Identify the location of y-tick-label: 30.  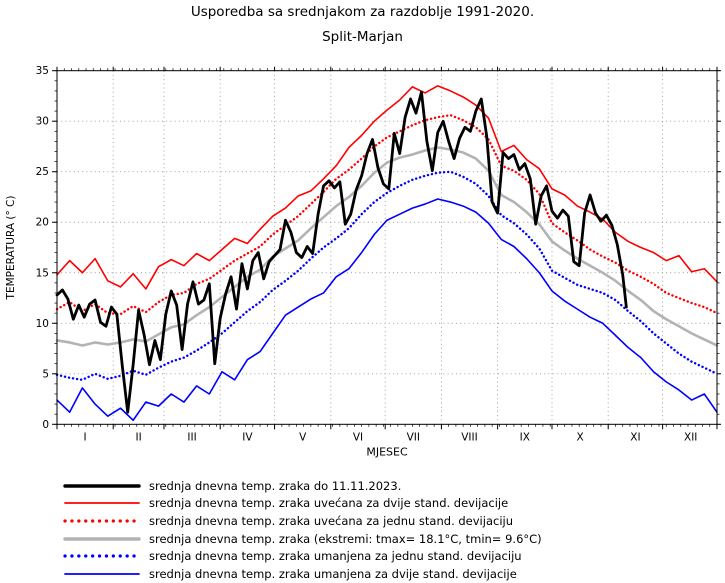
(42, 122).